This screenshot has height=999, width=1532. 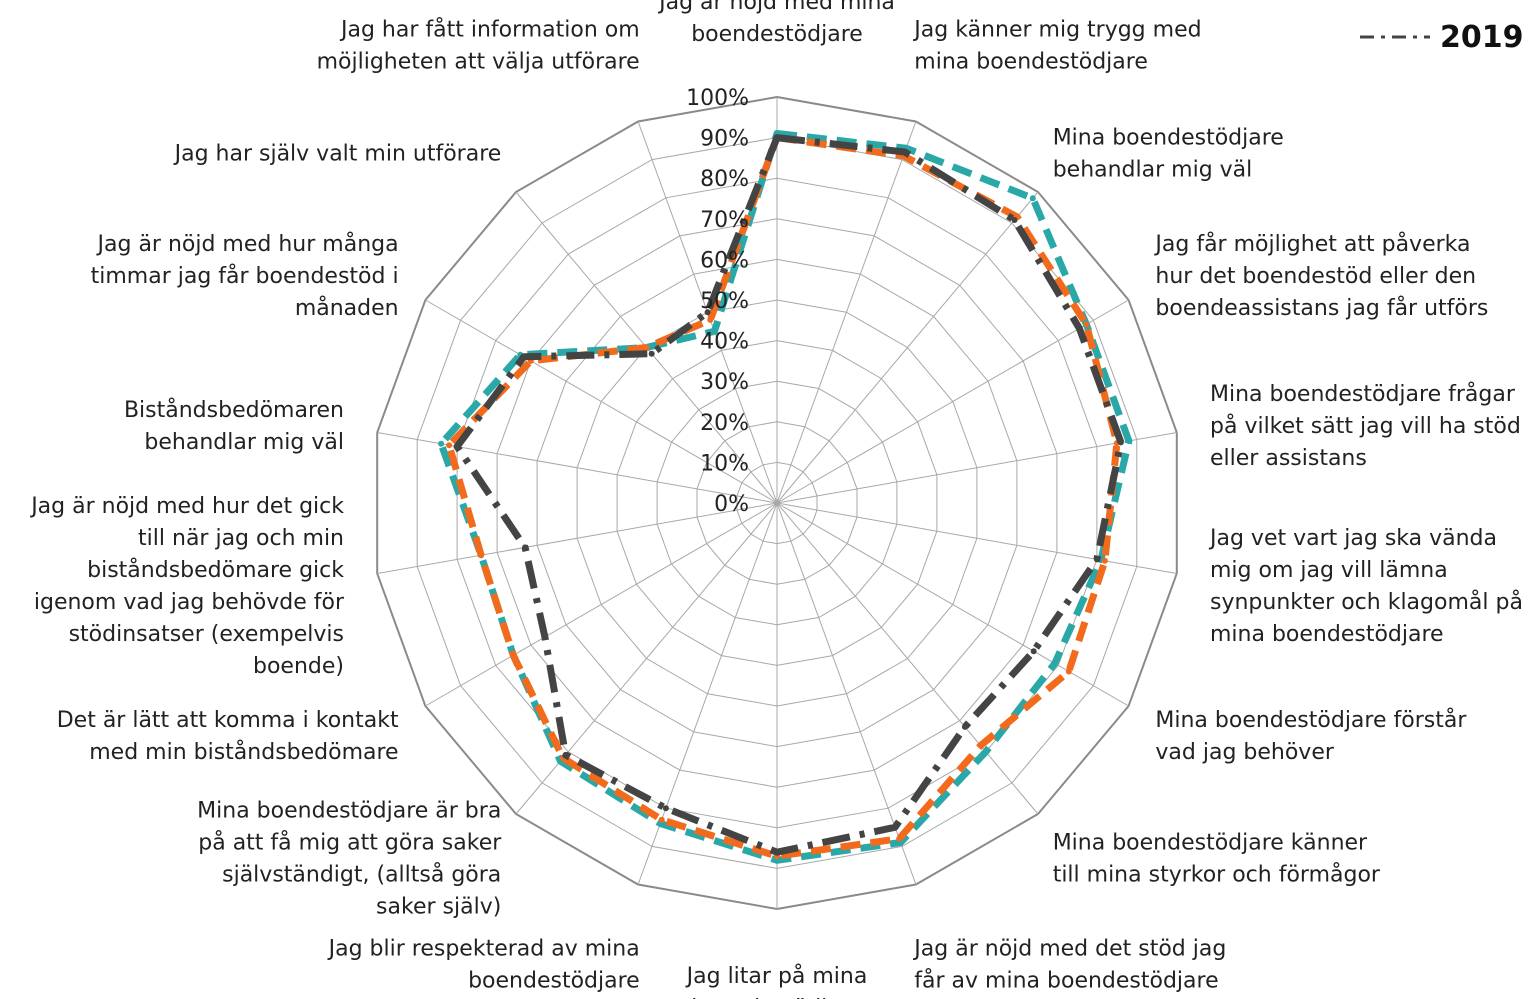 I want to click on category-label-line: på vilket sätt jag vill ha stöd, so click(x=1365, y=426).